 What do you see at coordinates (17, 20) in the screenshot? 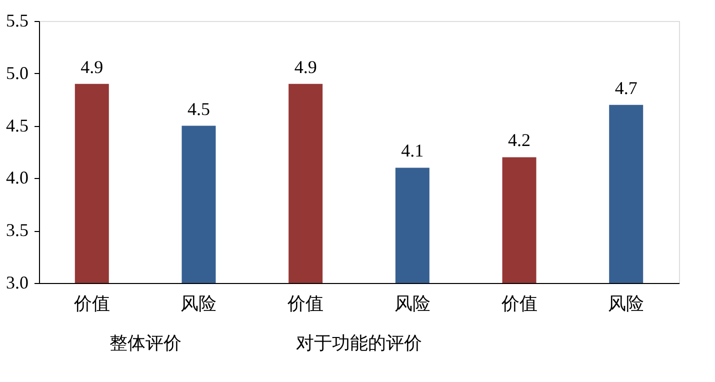
I see `y-tick-label: 5.5` at bounding box center [17, 20].